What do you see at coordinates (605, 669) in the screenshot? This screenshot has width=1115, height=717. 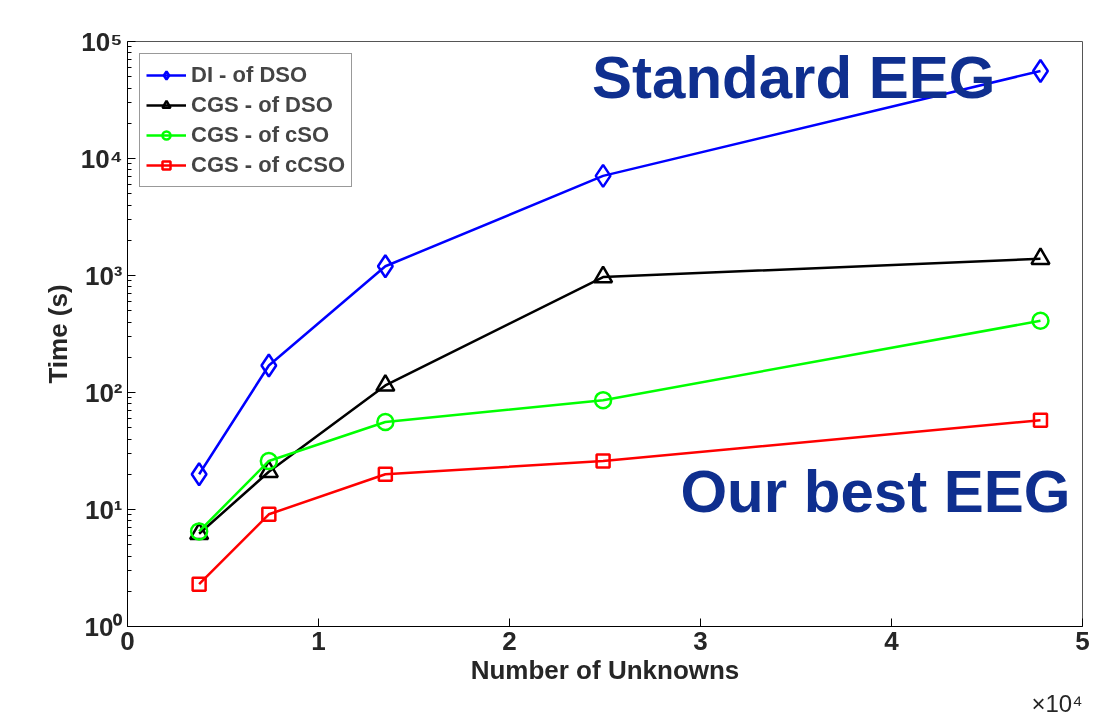 I see `x-axis-title: Number of Unknowns` at bounding box center [605, 669].